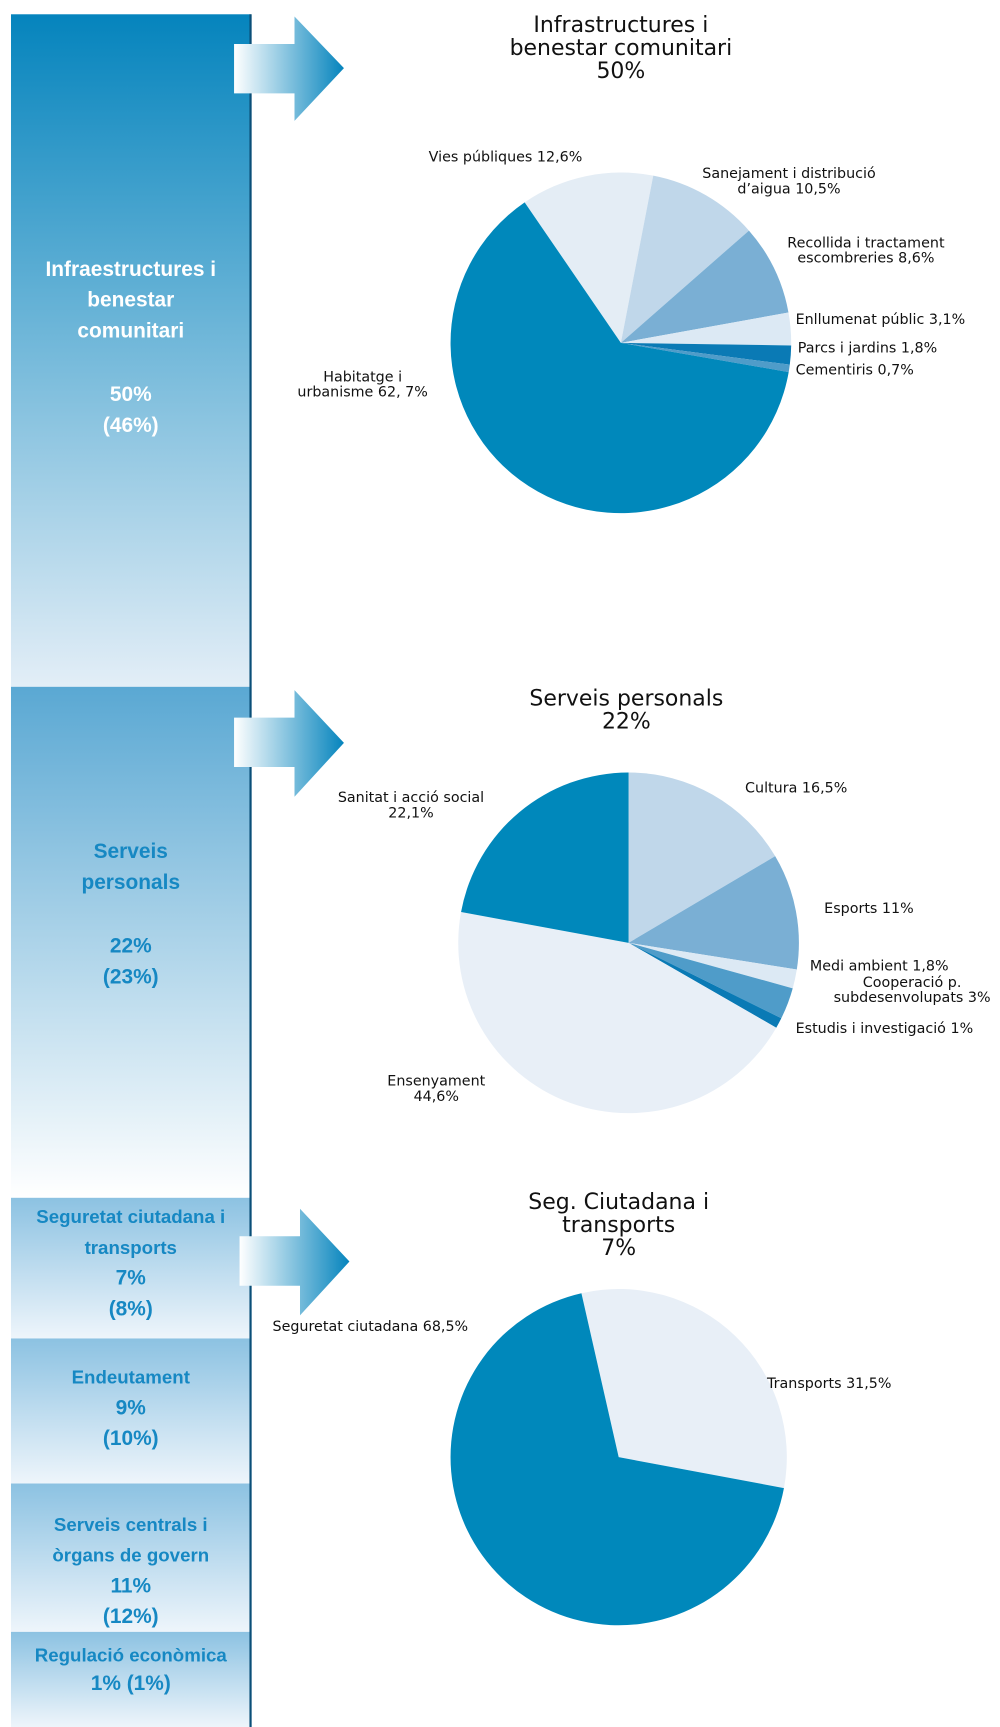 Image resolution: width=1000 pixels, height=1727 pixels. What do you see at coordinates (130, 395) in the screenshot?
I see `sidebar-share: 50%` at bounding box center [130, 395].